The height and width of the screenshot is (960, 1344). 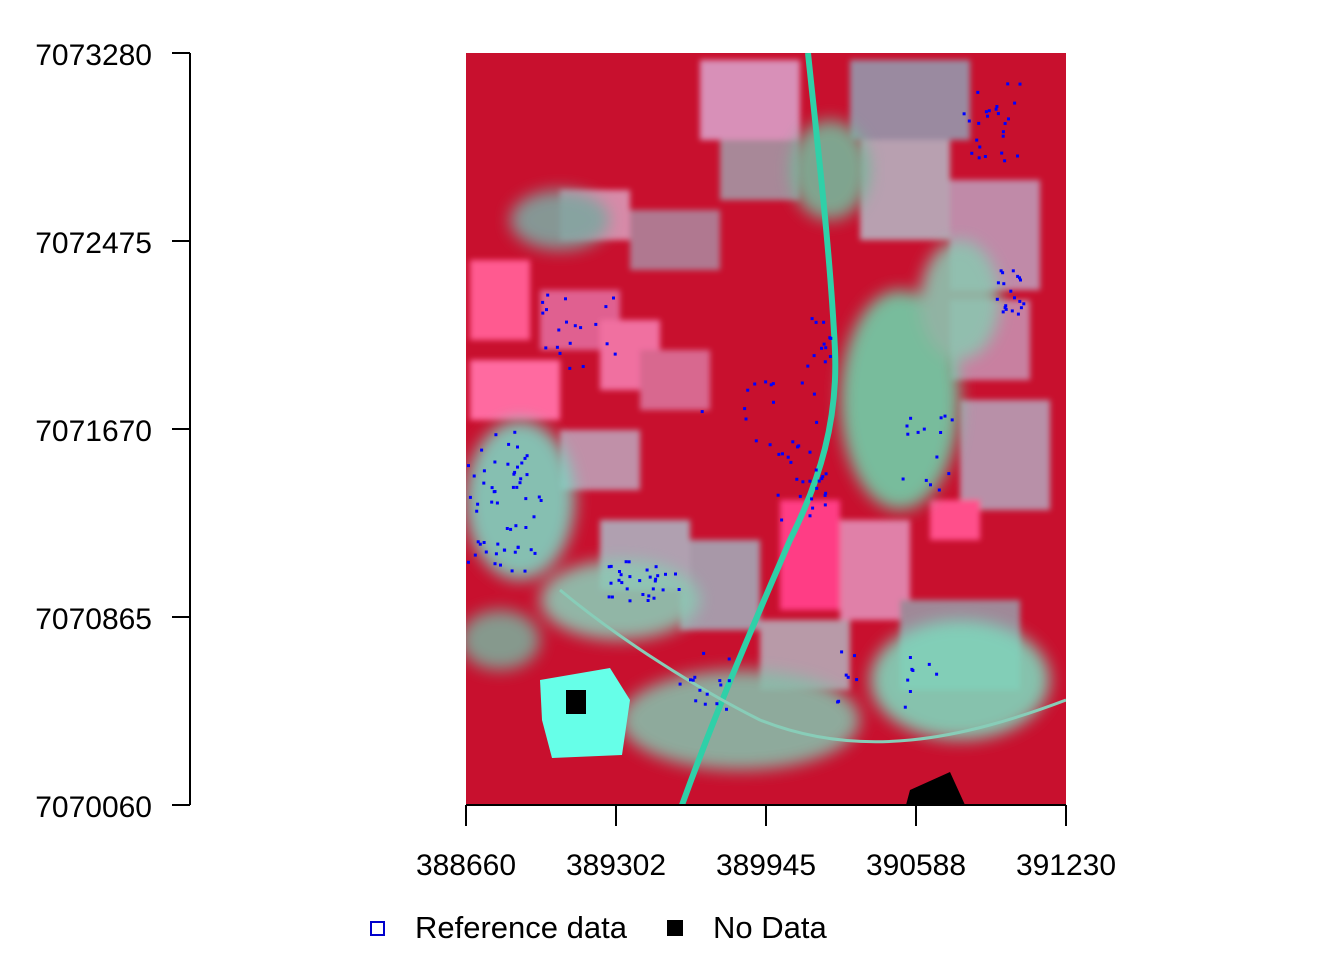 I want to click on x-tick-label: 389302, so click(x=616, y=865).